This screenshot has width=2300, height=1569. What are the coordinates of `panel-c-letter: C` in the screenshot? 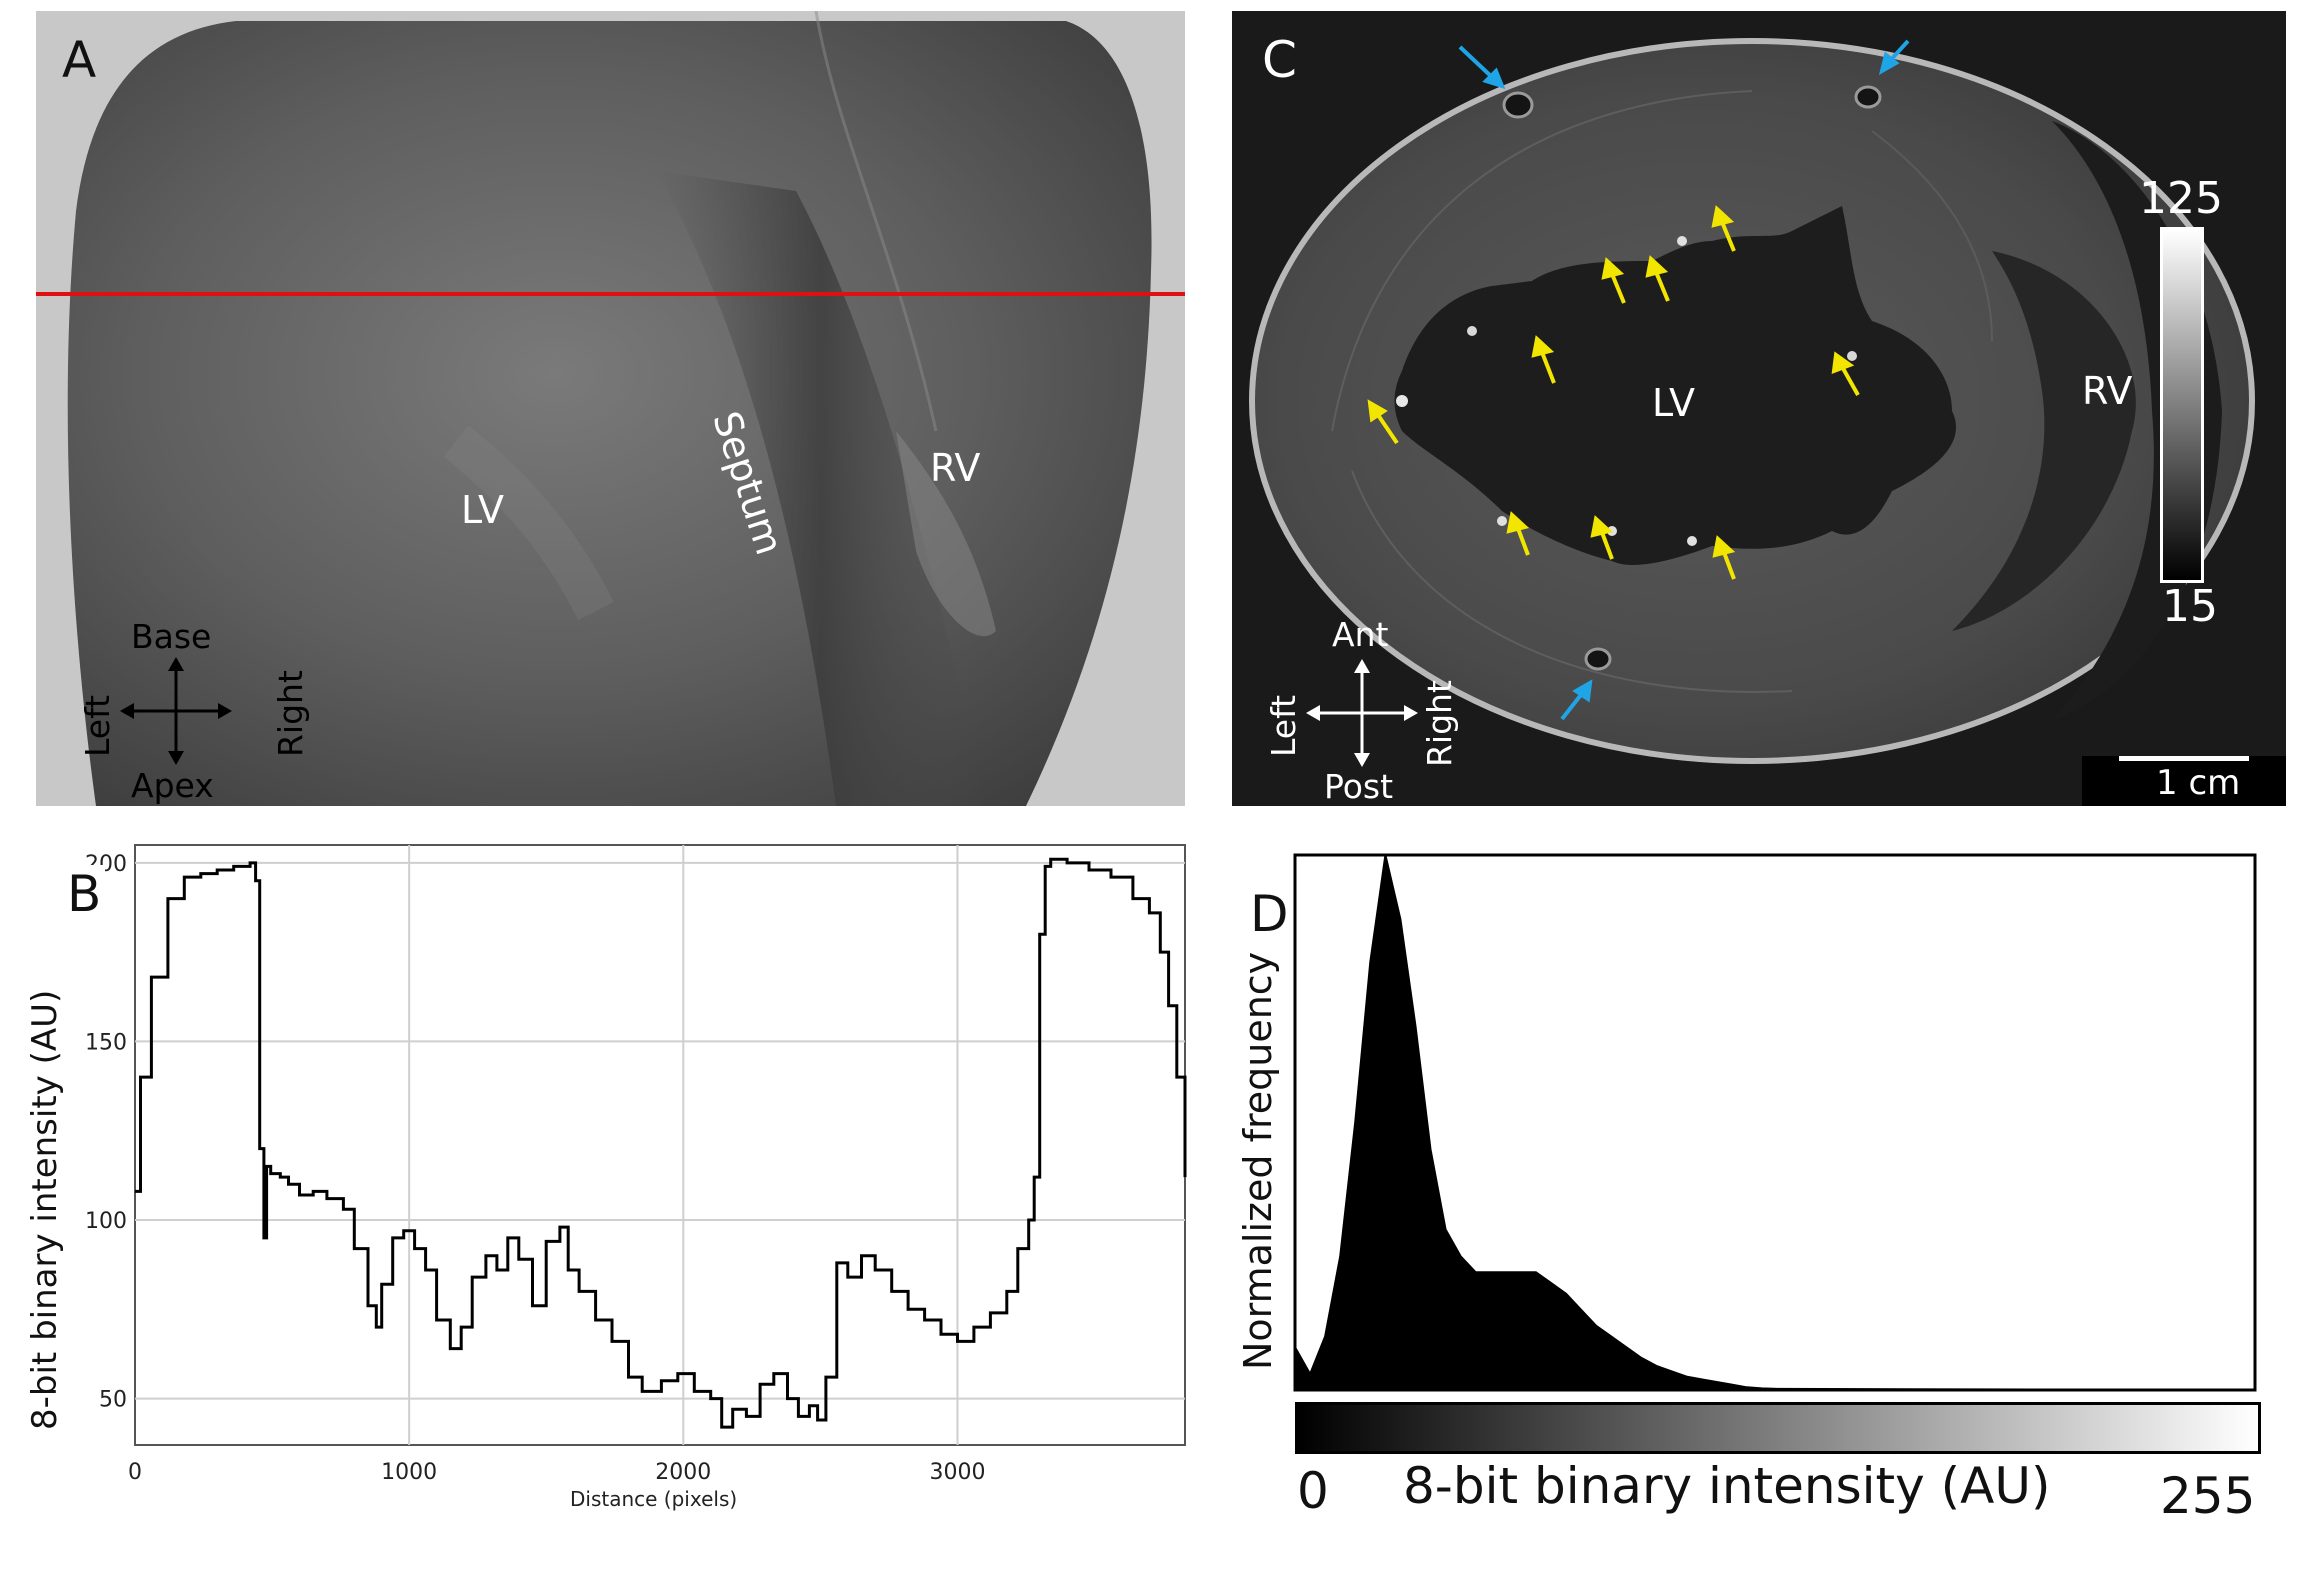 It's located at (1279, 60).